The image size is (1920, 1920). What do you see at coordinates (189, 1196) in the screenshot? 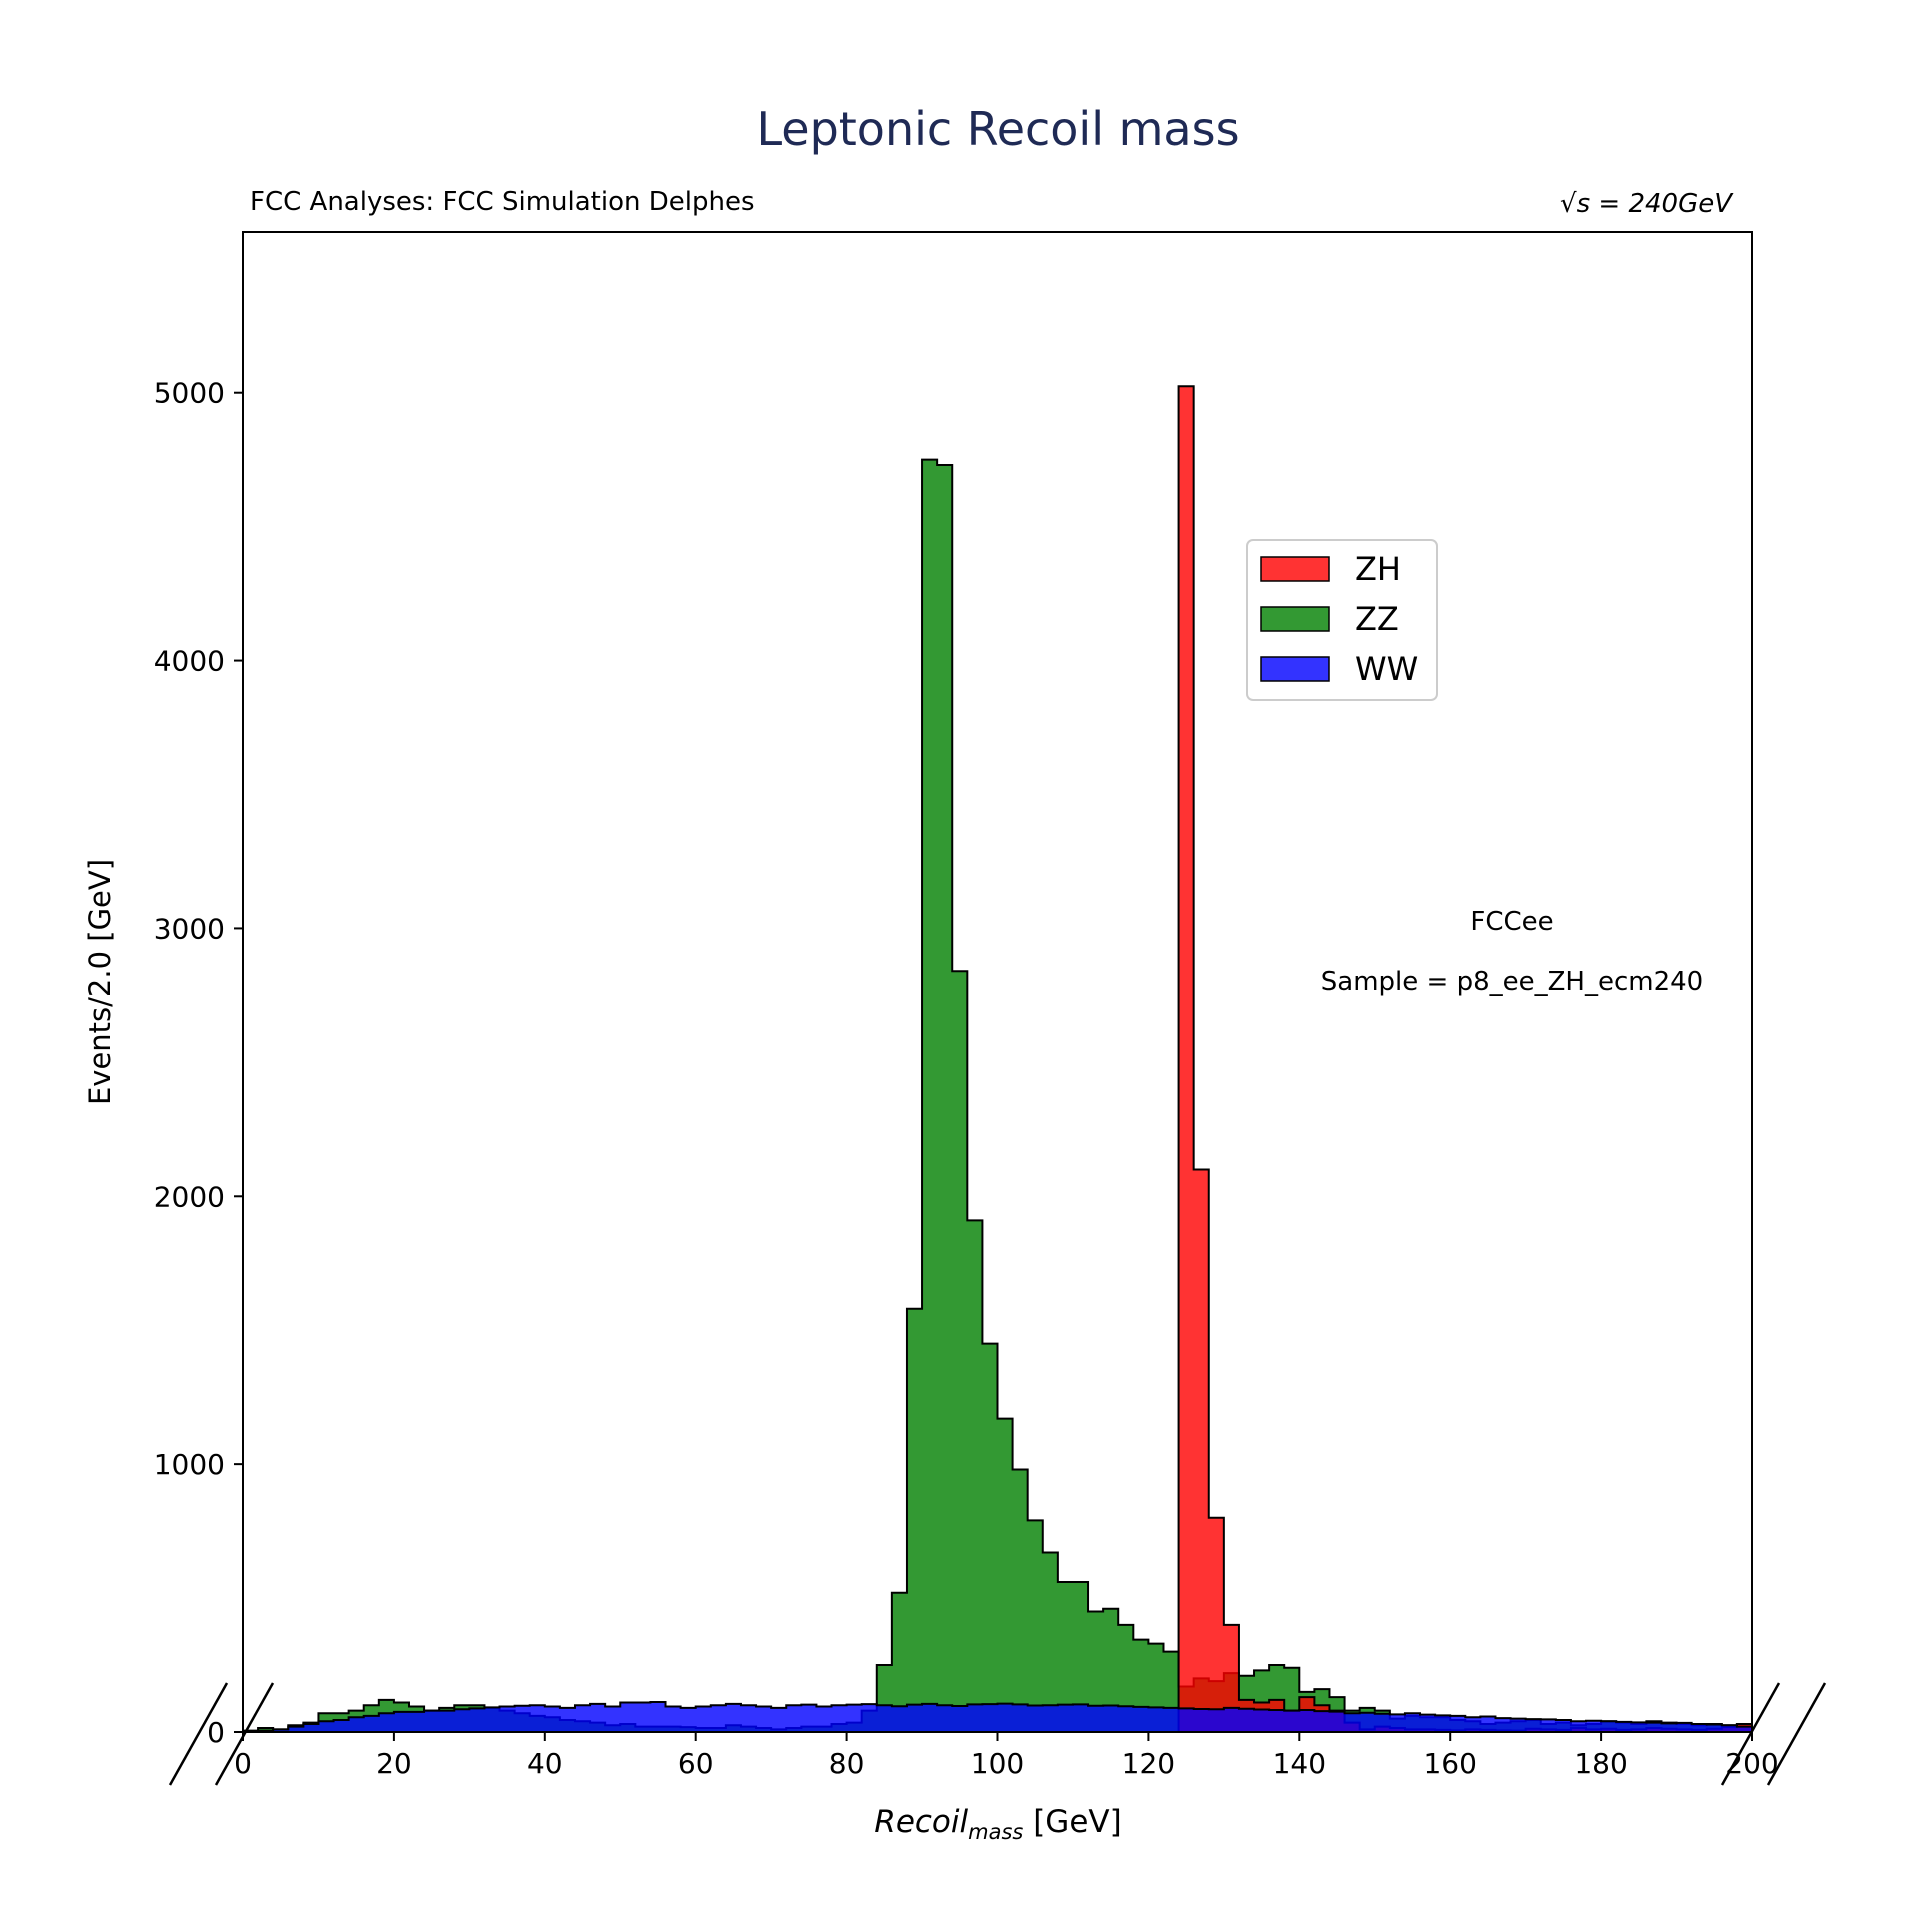
I see `y-tick-label: 2000` at bounding box center [189, 1196].